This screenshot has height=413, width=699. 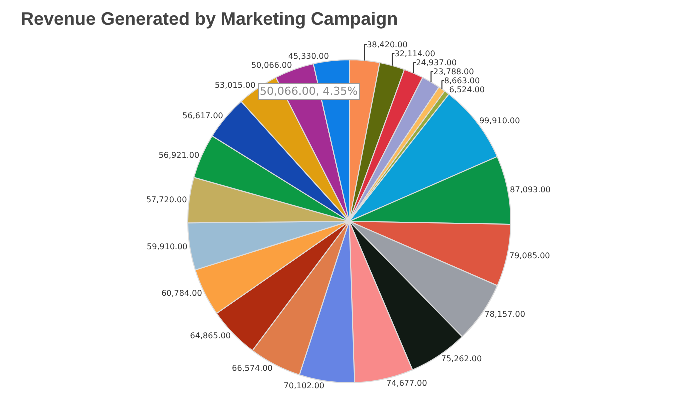 What do you see at coordinates (461, 359) in the screenshot?
I see `data-label: 75,262.00` at bounding box center [461, 359].